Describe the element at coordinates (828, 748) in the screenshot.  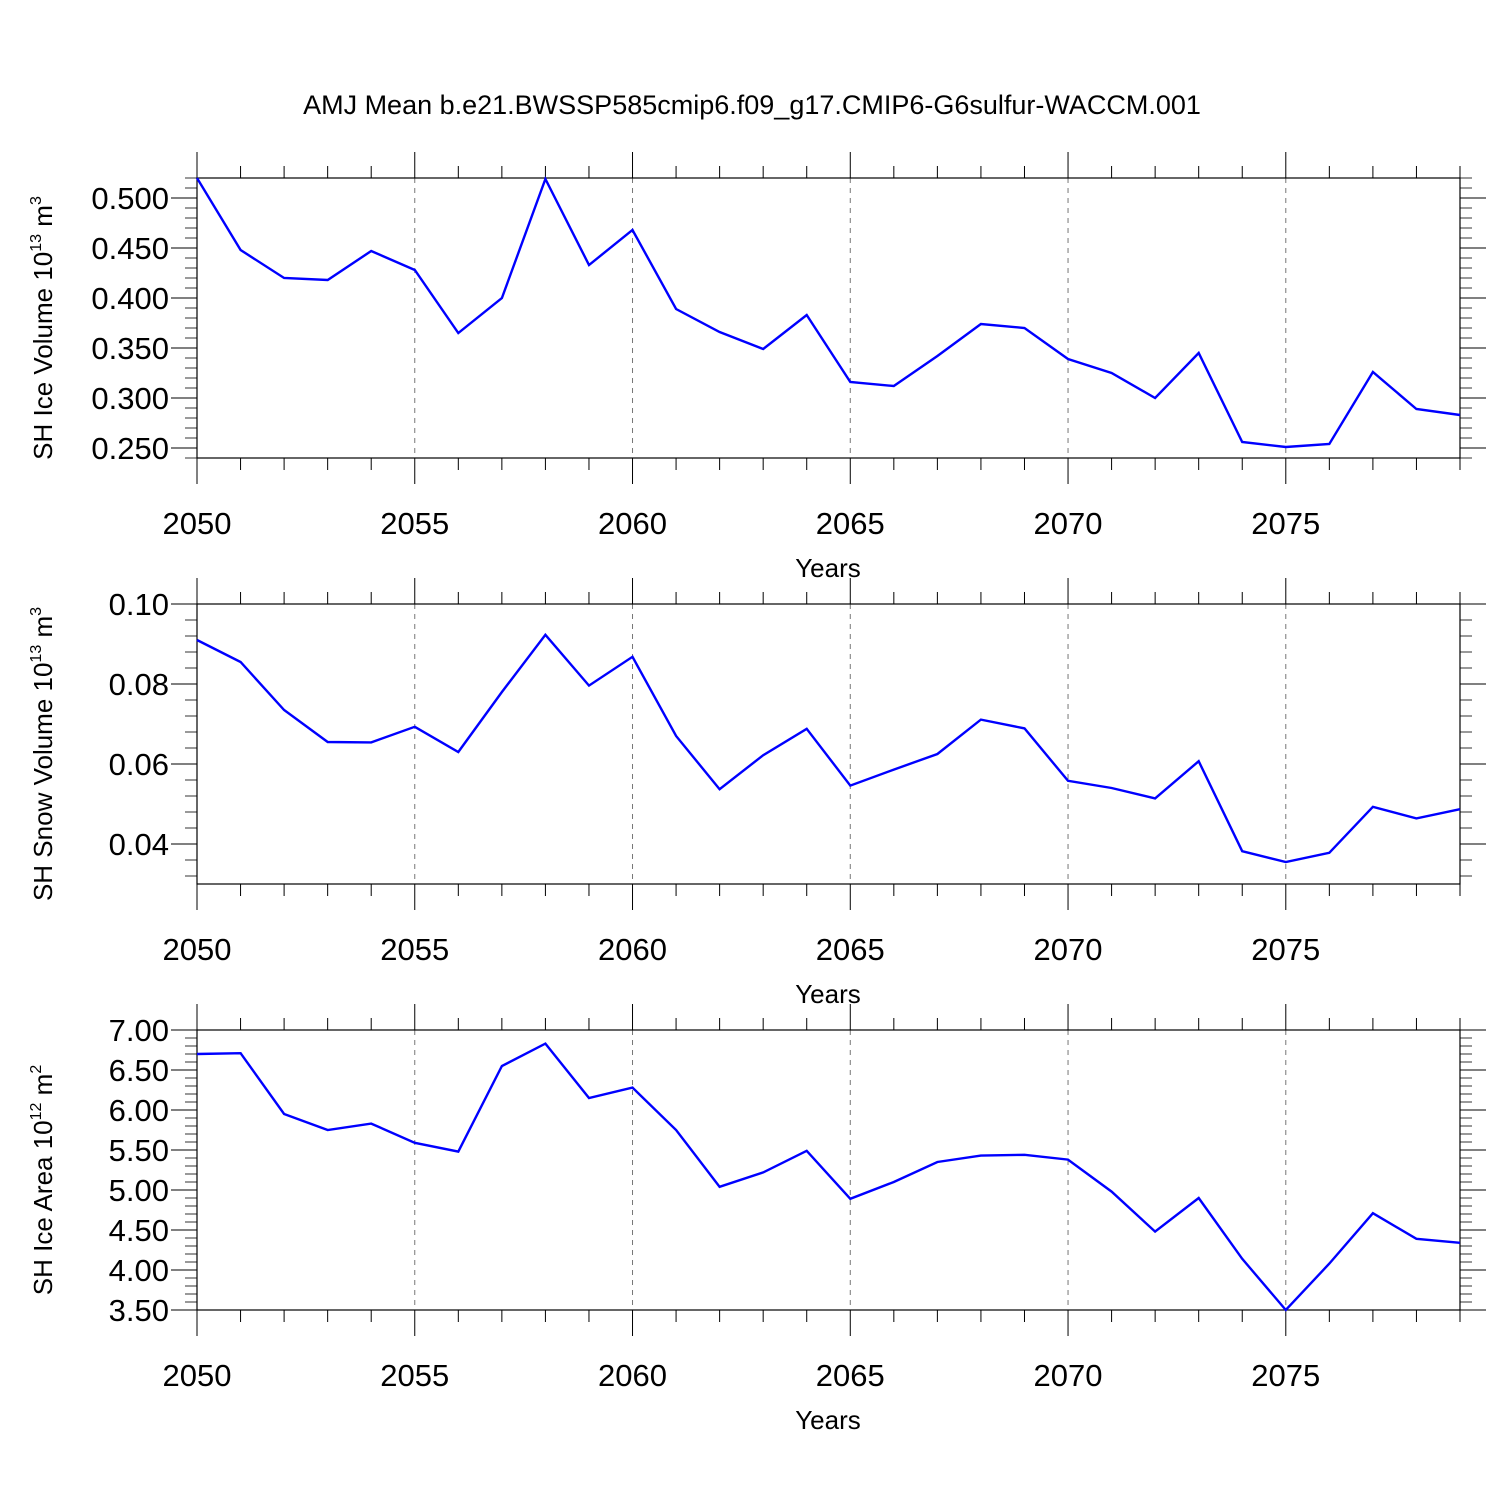
I see `series-line` at that location.